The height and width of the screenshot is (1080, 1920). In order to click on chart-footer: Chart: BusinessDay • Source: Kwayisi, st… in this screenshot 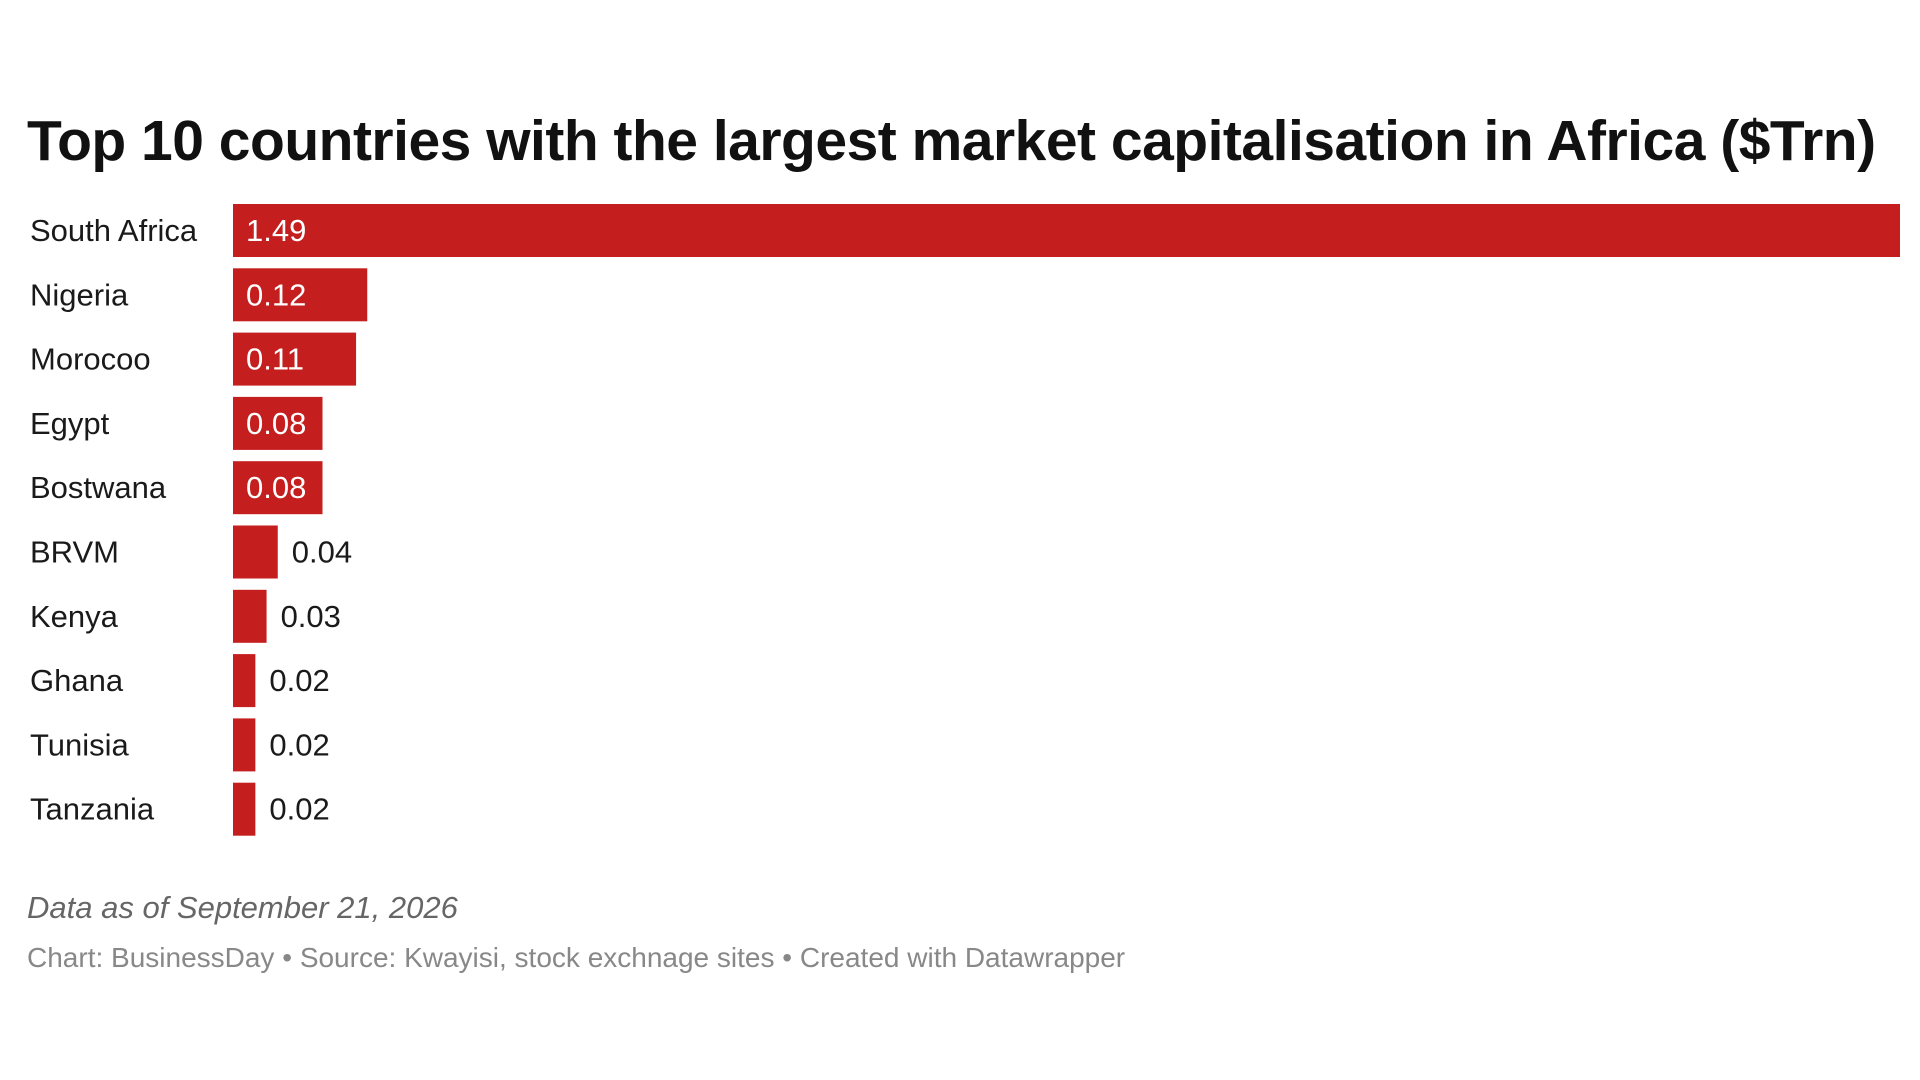, I will do `click(576, 958)`.